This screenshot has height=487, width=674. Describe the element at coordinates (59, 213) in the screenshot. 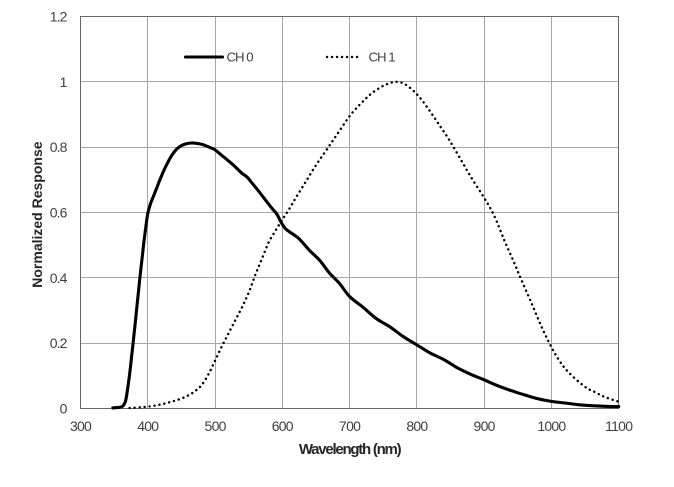

I see `svg-text: 0.6` at that location.